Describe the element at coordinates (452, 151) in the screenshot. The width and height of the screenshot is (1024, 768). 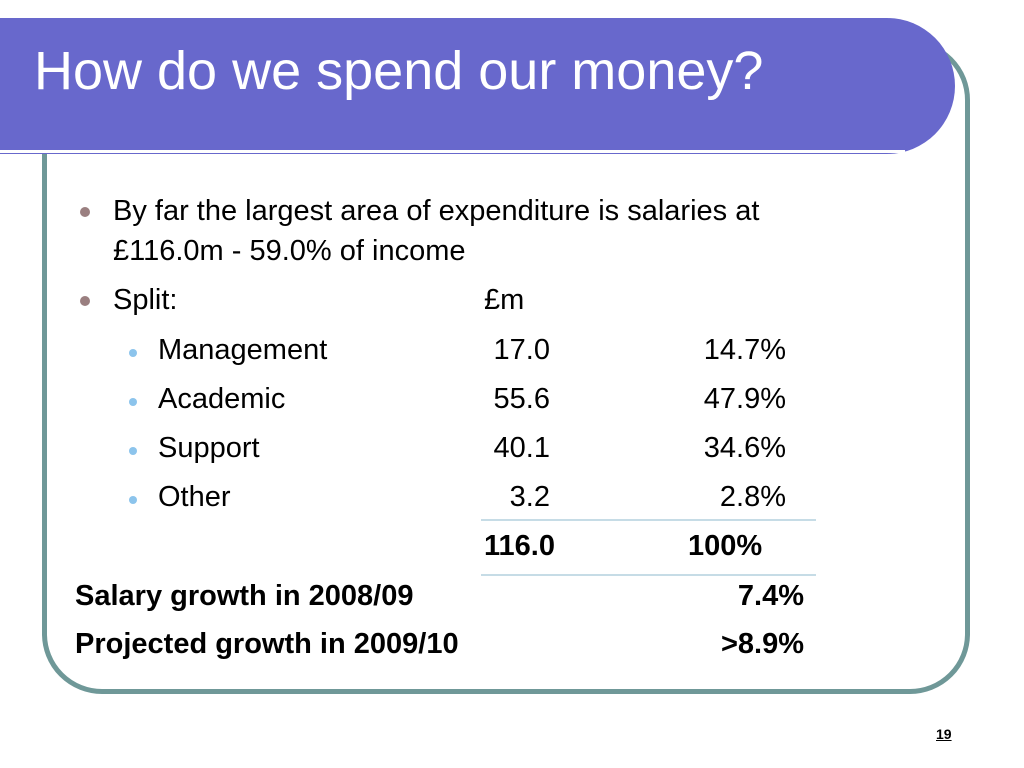
I see `title-underline` at that location.